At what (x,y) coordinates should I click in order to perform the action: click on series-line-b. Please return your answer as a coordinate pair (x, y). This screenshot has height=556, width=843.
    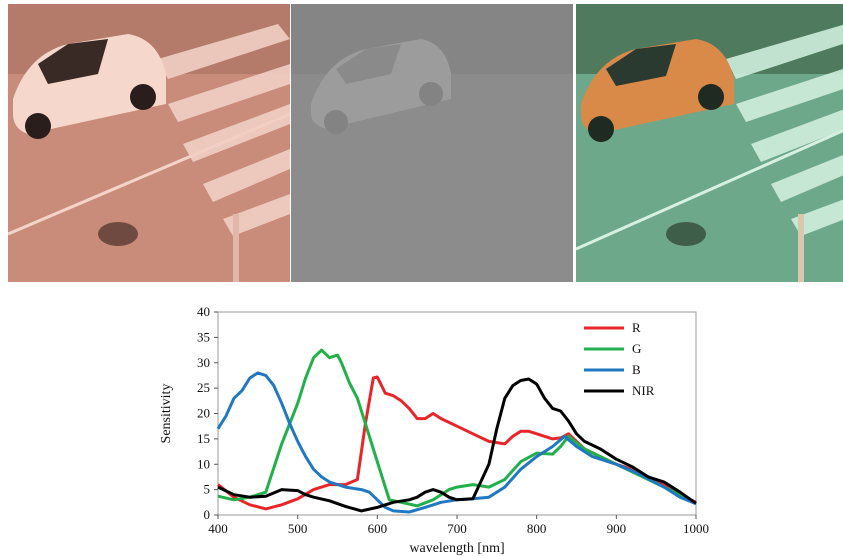
    Looking at the image, I should click on (456, 442).